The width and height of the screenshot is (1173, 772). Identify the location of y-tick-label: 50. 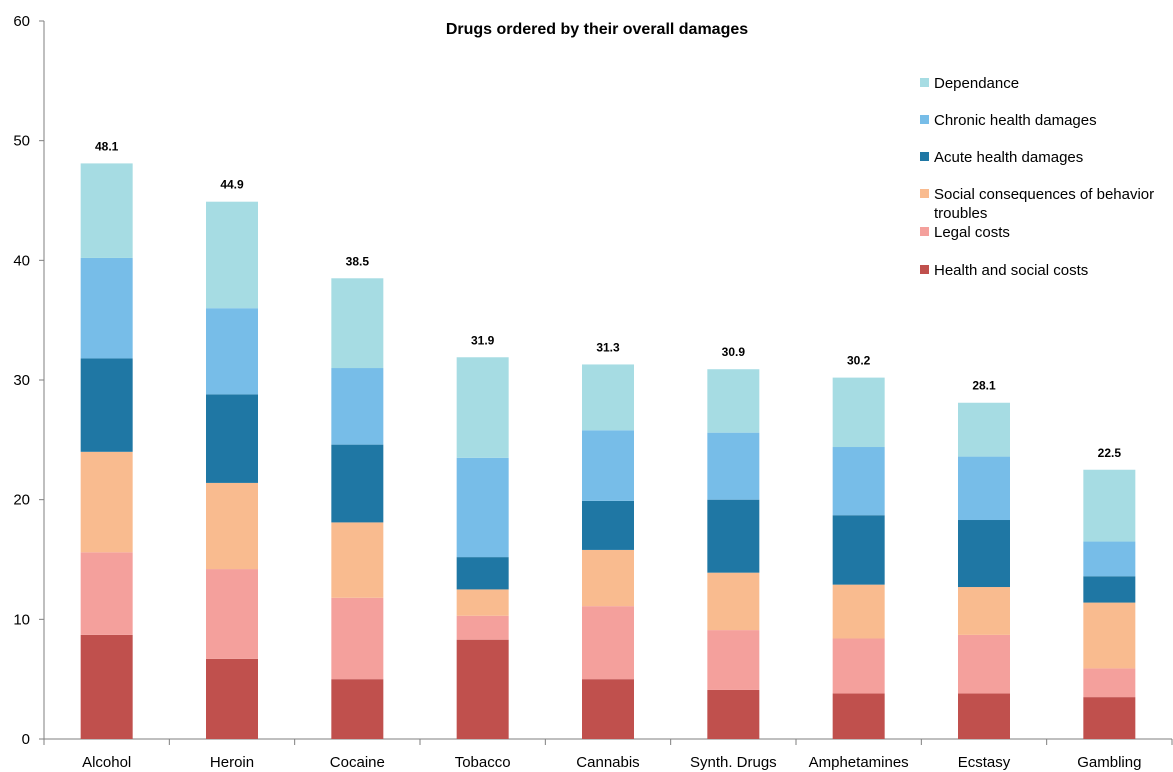
(21, 141).